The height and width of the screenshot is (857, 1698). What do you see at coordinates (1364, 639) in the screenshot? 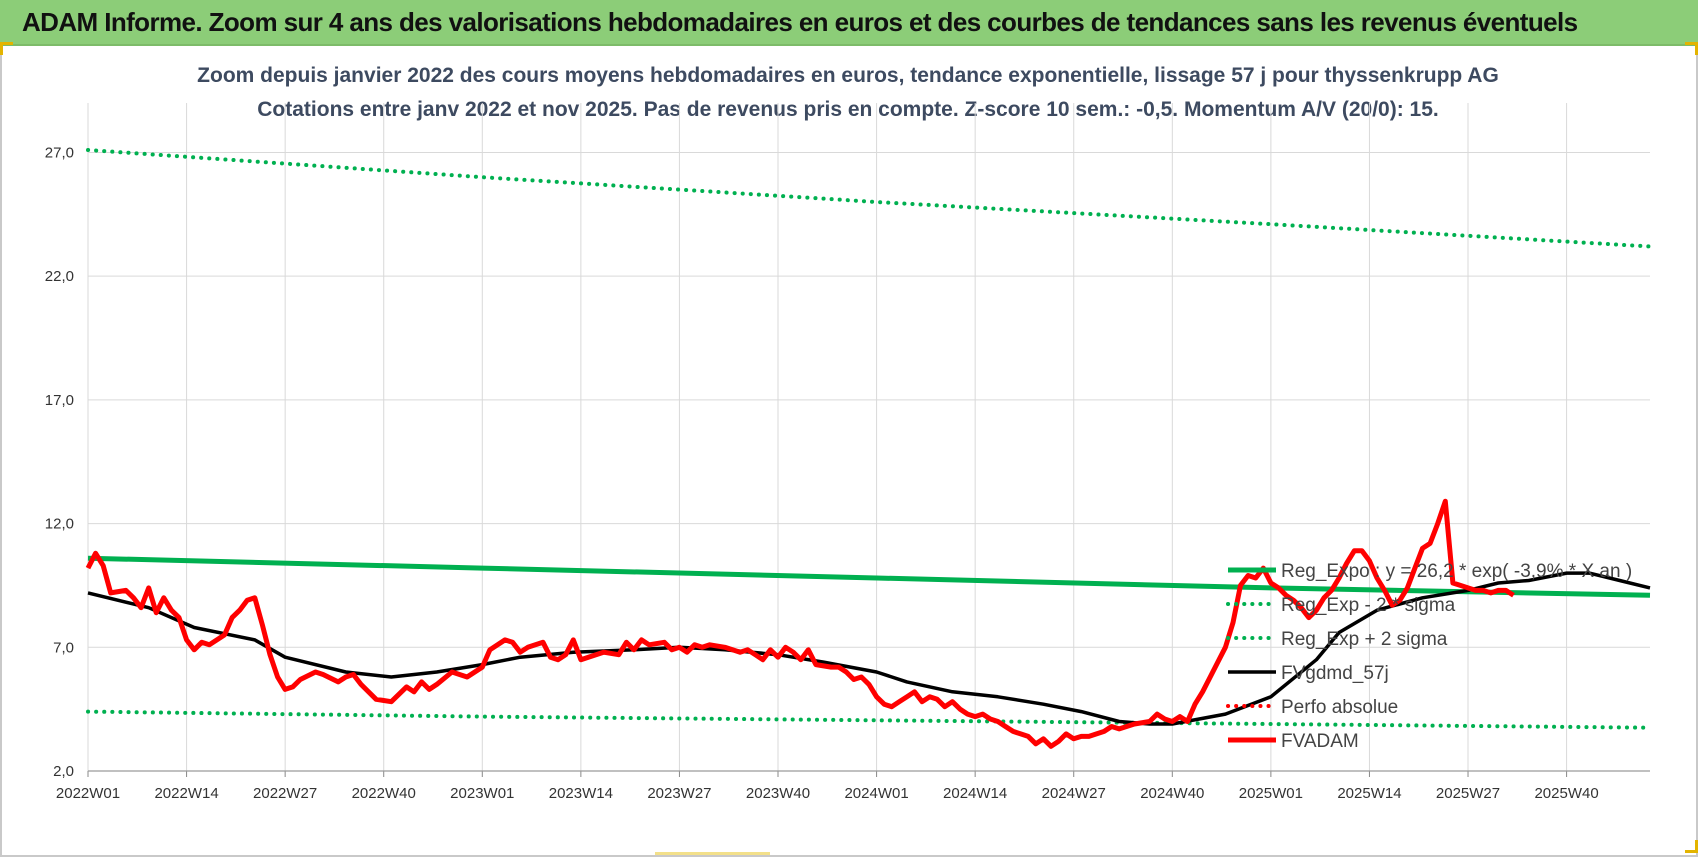
I see `legend-label-2: Reg_Exp + 2 sigma` at bounding box center [1364, 639].